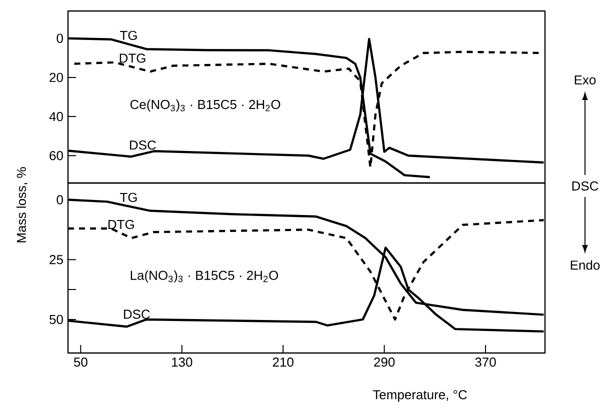 The image size is (614, 410). What do you see at coordinates (56, 155) in the screenshot?
I see `y-tick-label: 60` at bounding box center [56, 155].